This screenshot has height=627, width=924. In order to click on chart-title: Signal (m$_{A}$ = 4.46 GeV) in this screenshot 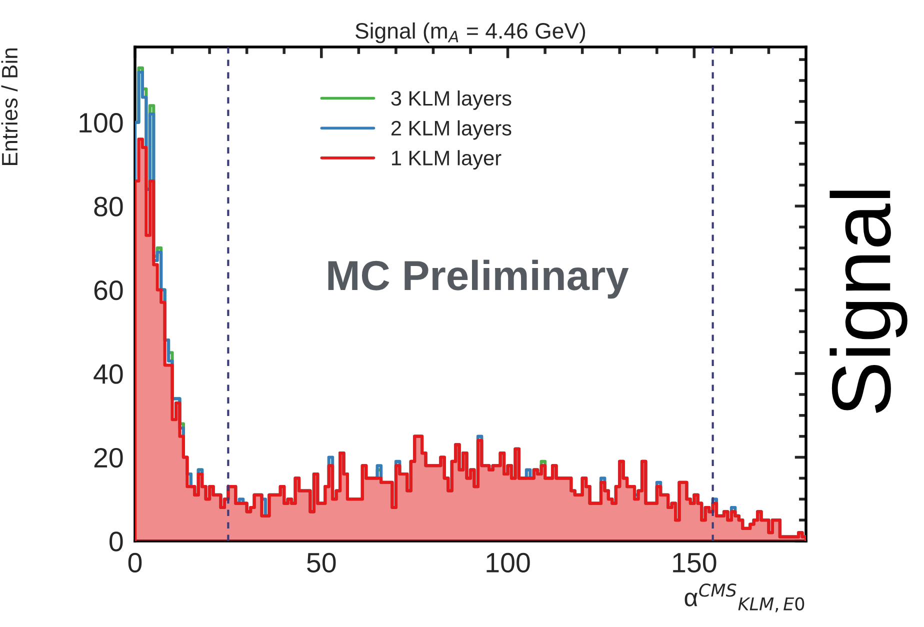, I will do `click(471, 33)`.